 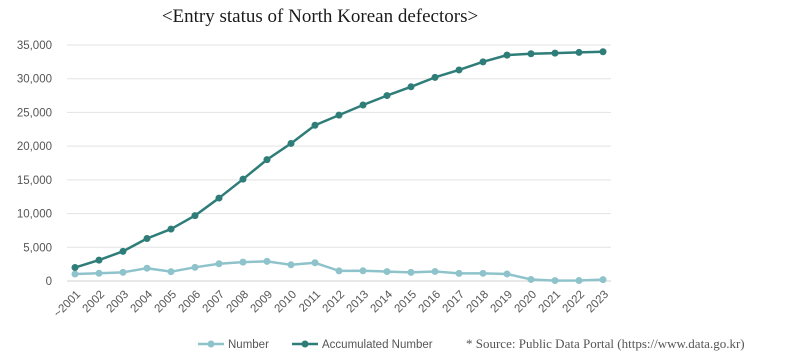 I want to click on x-tick-label: 2016, so click(x=430, y=302).